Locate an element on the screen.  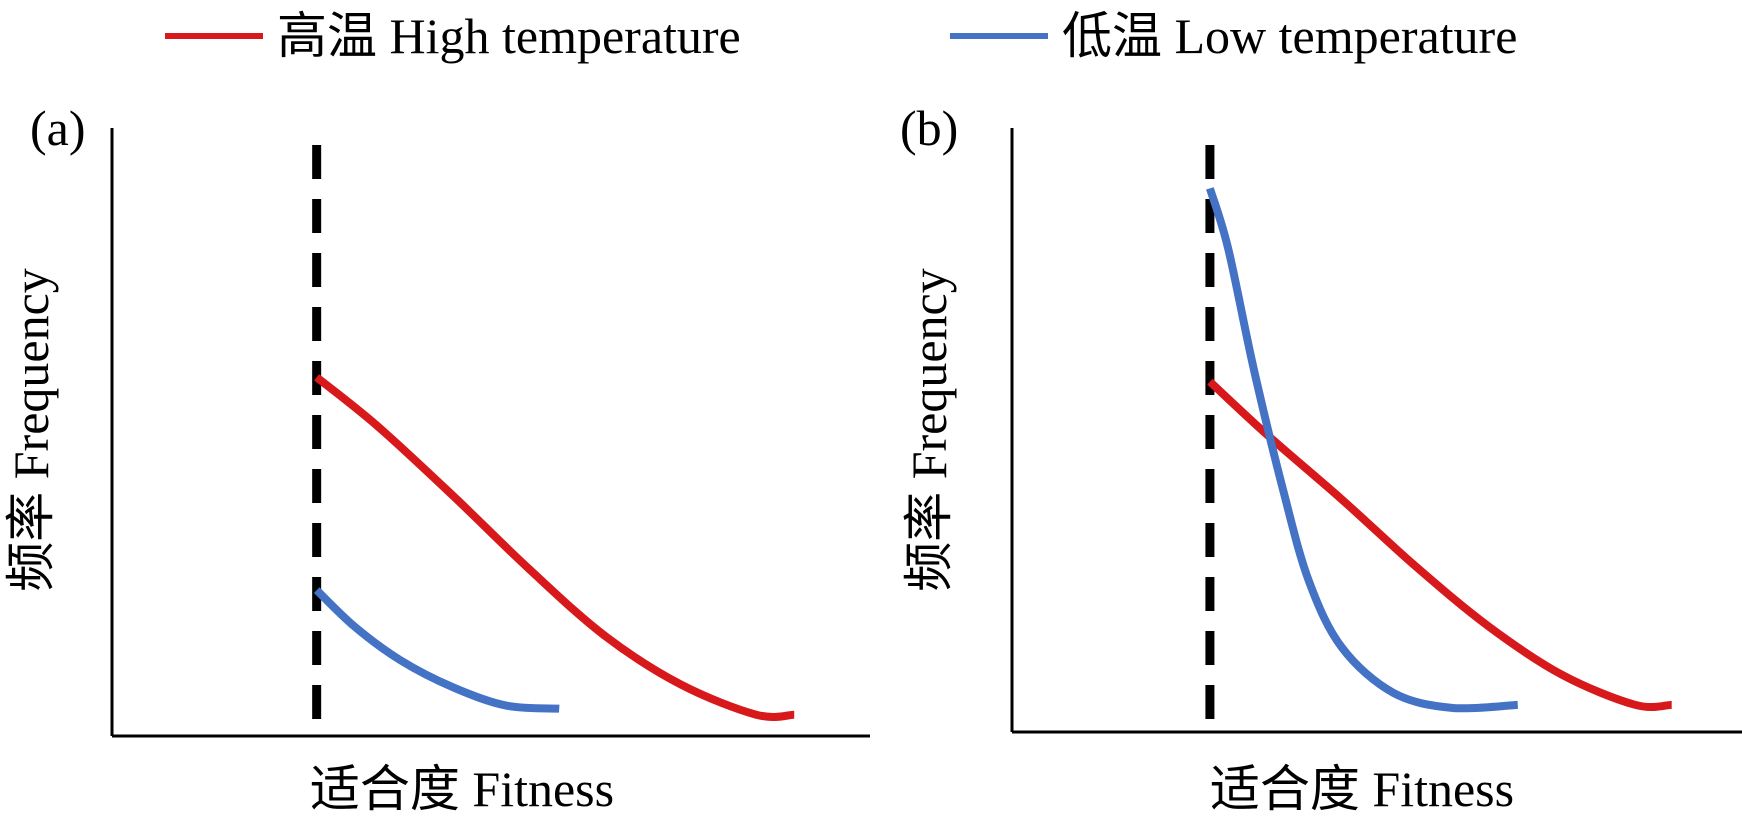
x-axis-label-b: 适合度 Fitness is located at coordinates (1362, 789).